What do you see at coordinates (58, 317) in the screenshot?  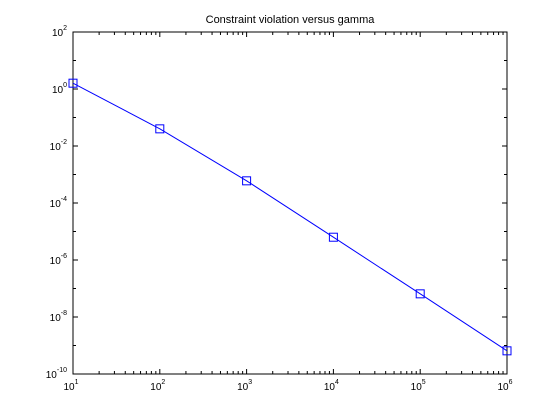 I see `y-tick-label: 10⁻⁸` at bounding box center [58, 317].